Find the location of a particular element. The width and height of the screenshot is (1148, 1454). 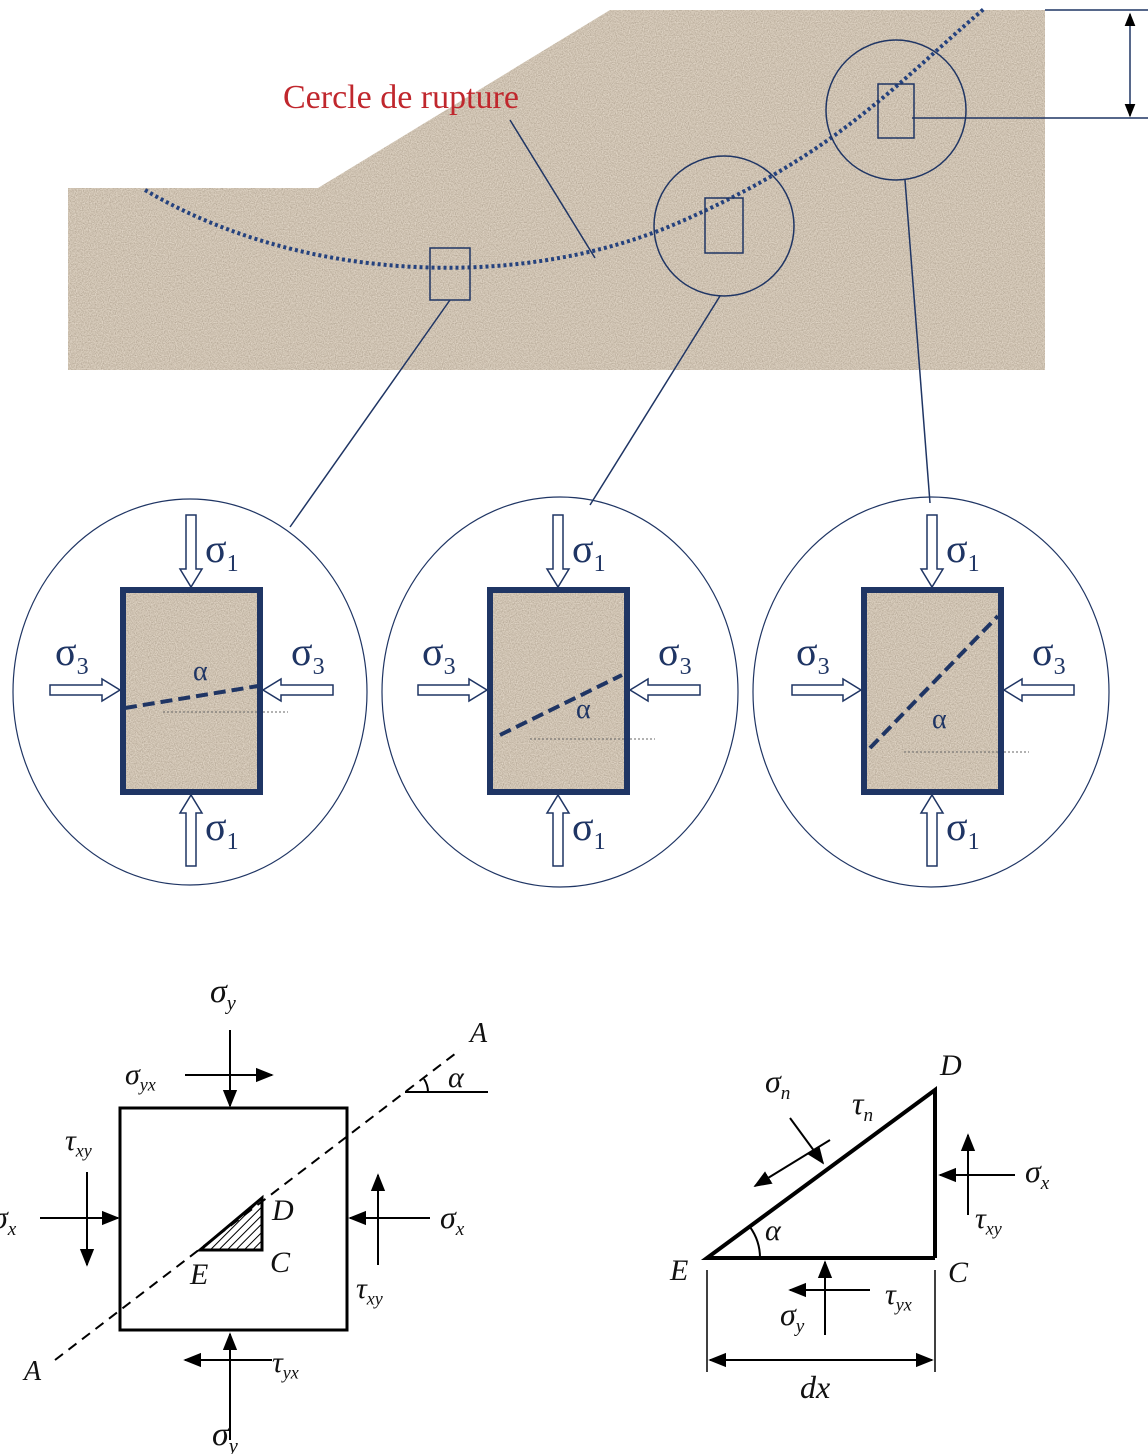

failure-label: Cercle de rupture is located at coordinates (401, 97).